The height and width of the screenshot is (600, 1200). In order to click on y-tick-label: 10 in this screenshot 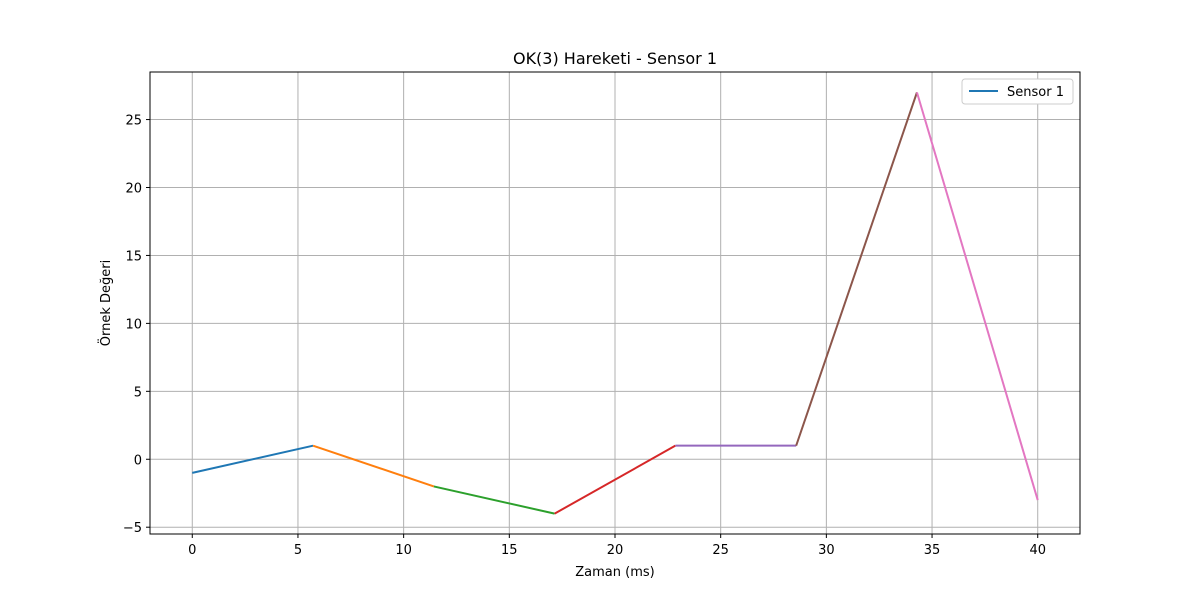, I will do `click(133, 324)`.